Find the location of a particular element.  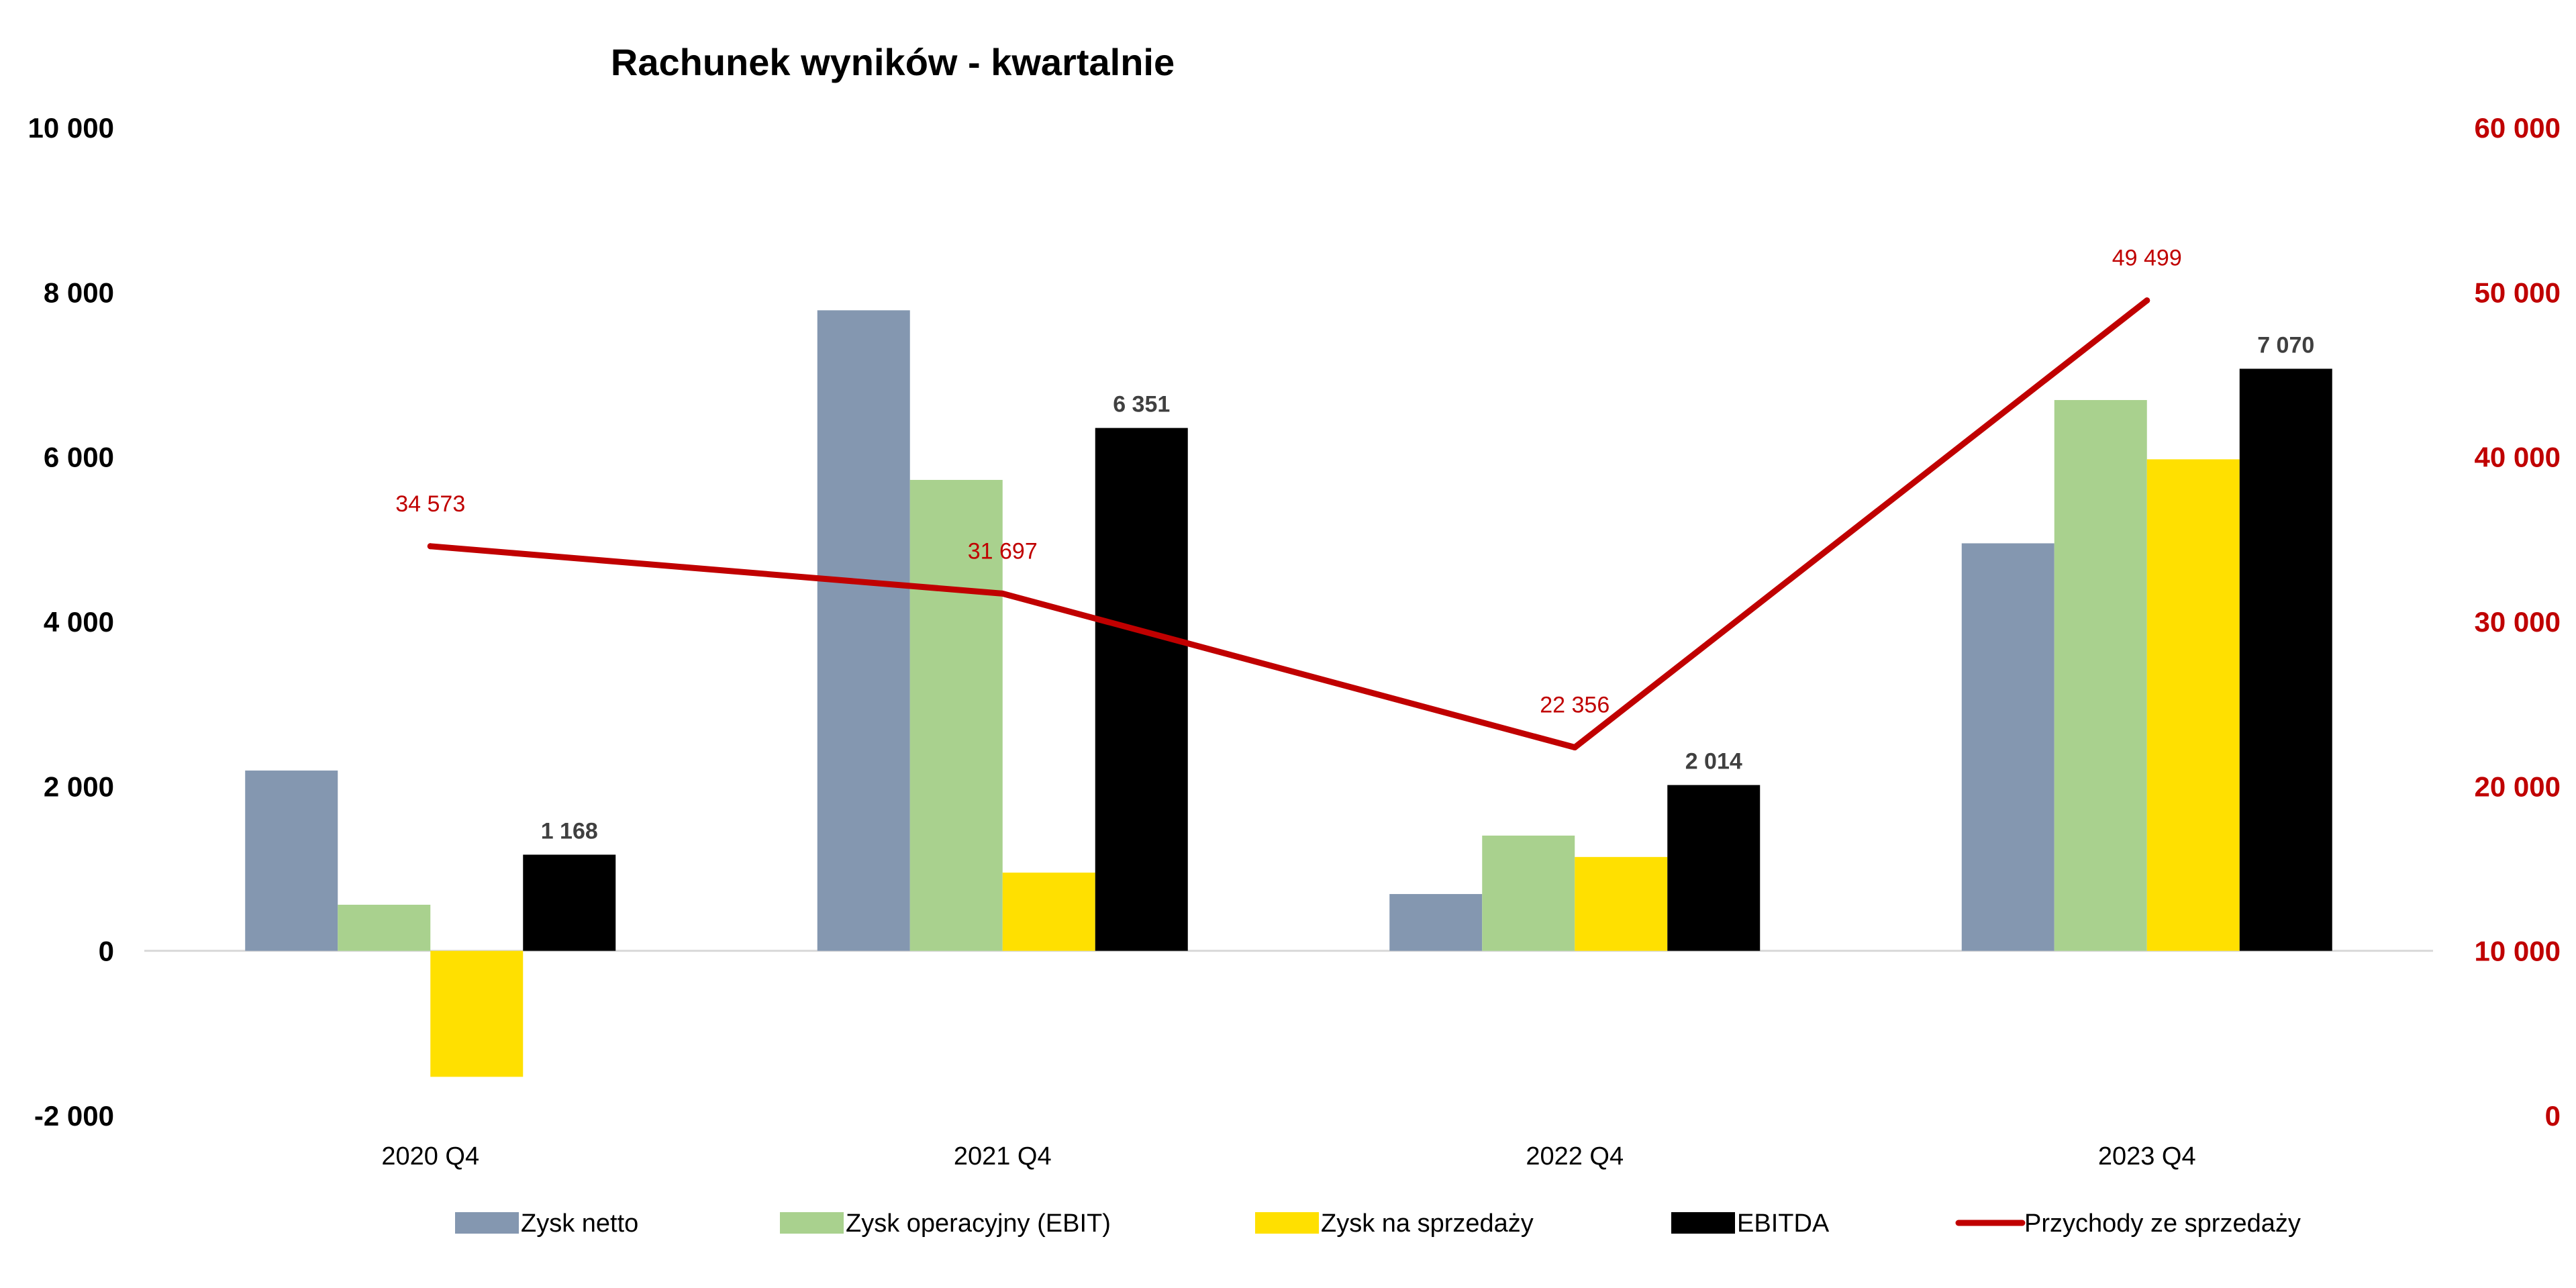

legend-label: Przychody ze sprzedaży is located at coordinates (2162, 1223).